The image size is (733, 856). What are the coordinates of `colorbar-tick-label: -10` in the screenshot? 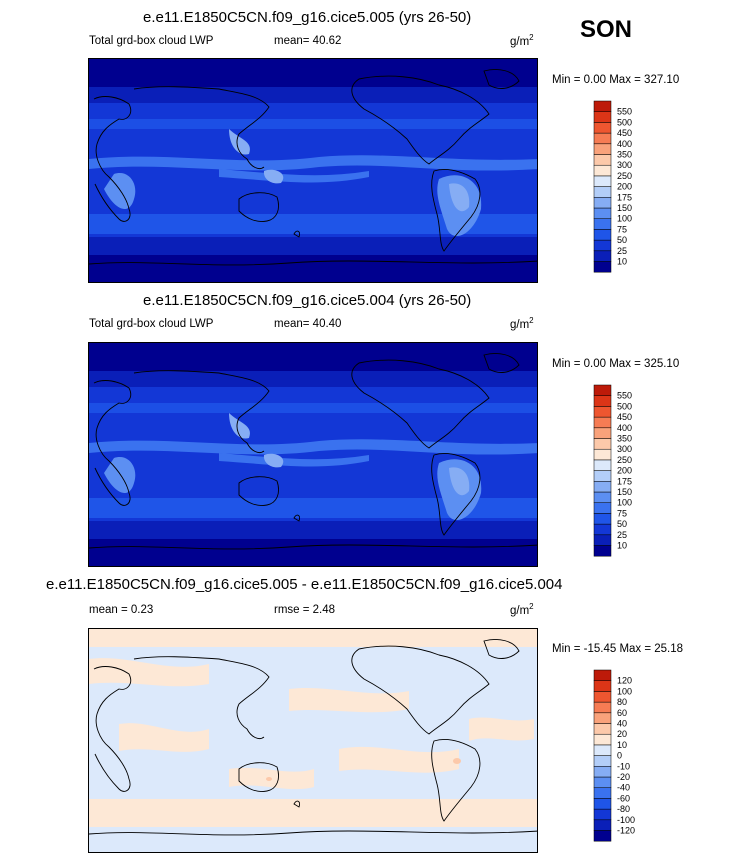 It's located at (623, 766).